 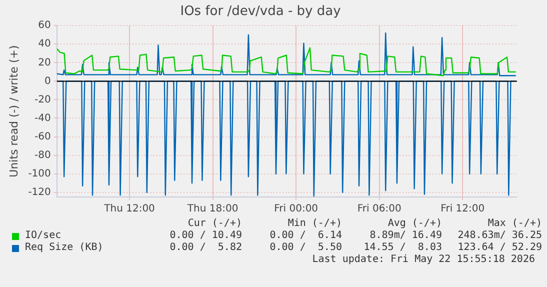 What do you see at coordinates (13, 111) in the screenshot?
I see `y-axis-title: Units read (-) / write (+)` at bounding box center [13, 111].